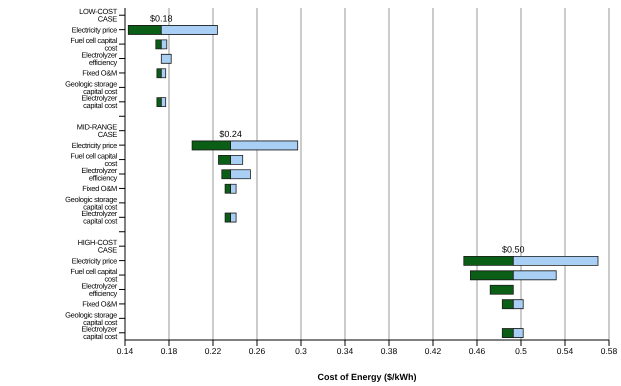 Image resolution: width=621 pixels, height=386 pixels. Describe the element at coordinates (230, 134) in the screenshot. I see `annotation: $0.24` at that location.